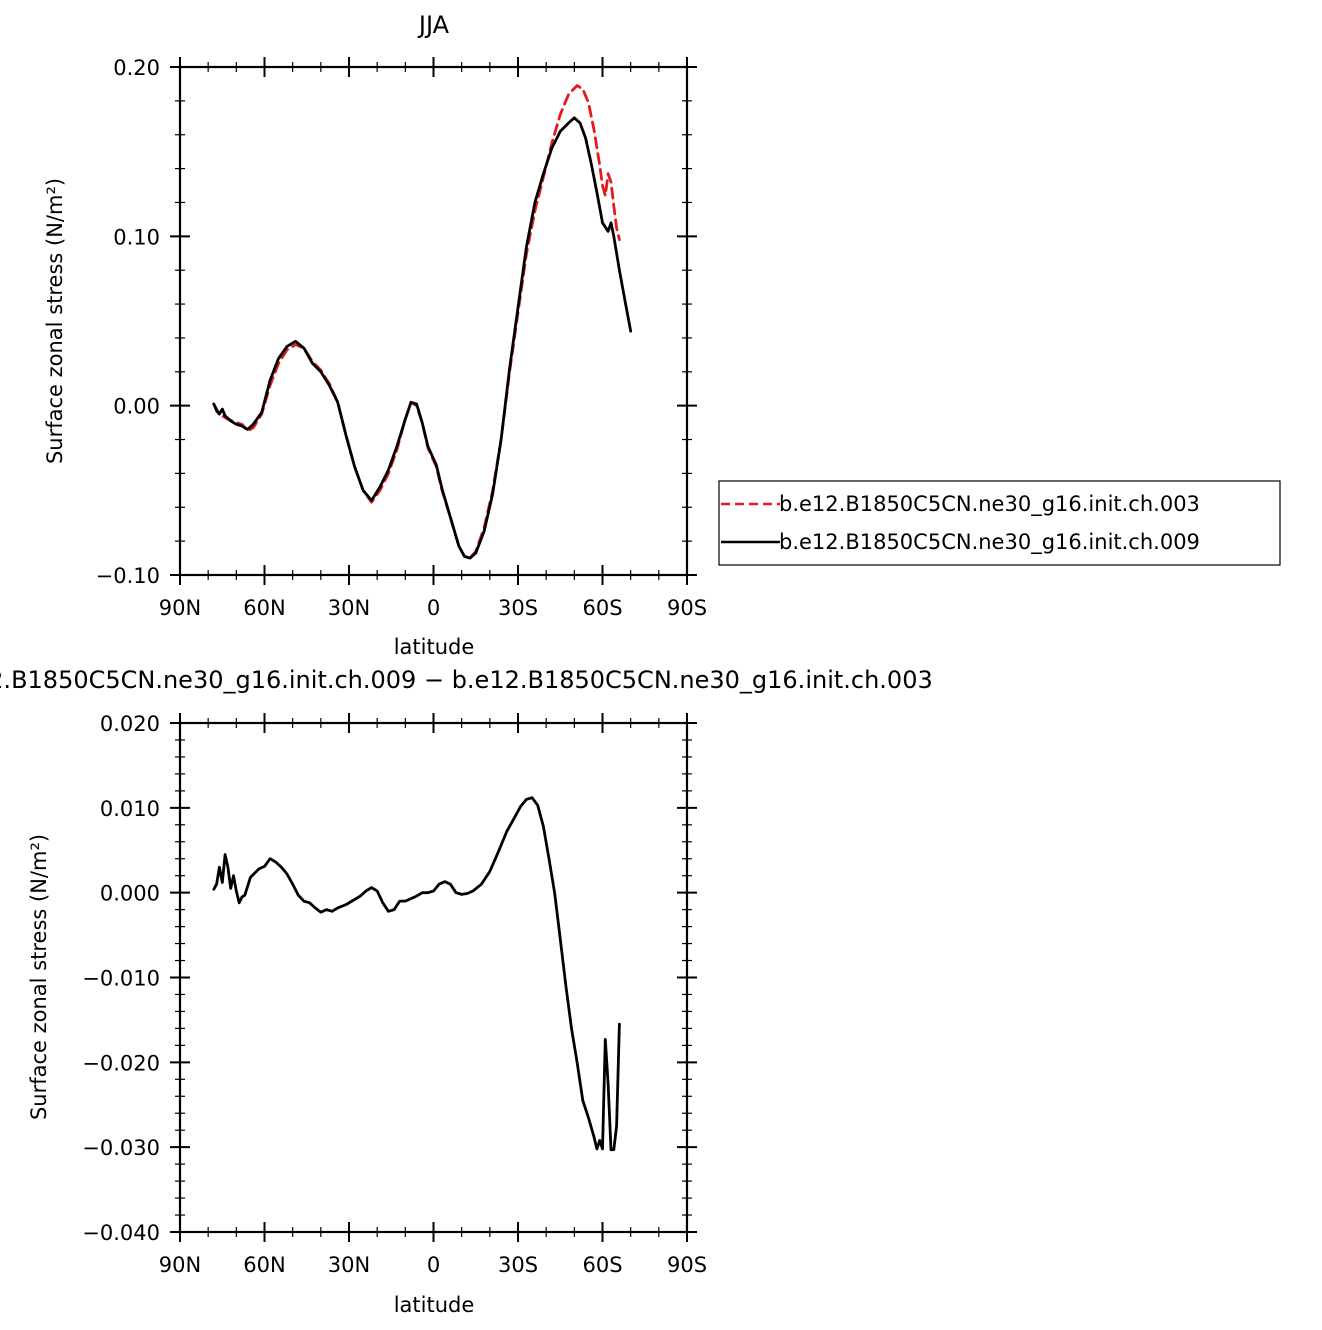  Describe the element at coordinates (130, 894) in the screenshot. I see `y-tick-label: 0.000` at that location.